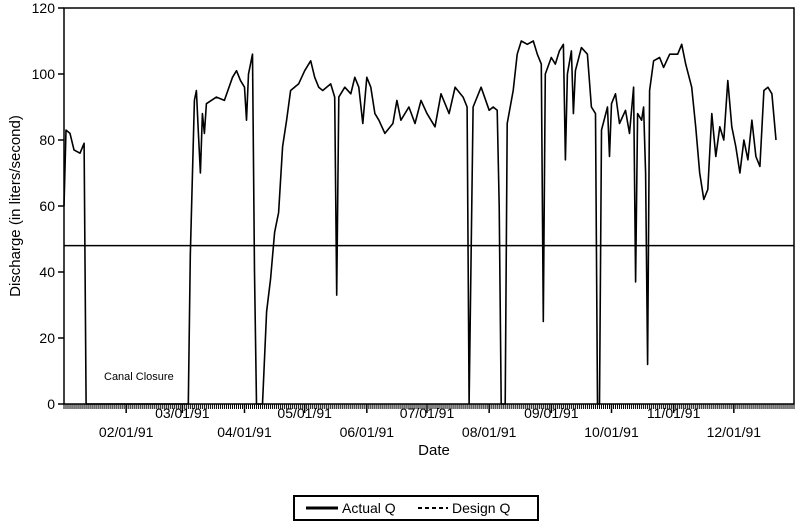  I want to click on y-tick-label: 80, so click(47, 140).